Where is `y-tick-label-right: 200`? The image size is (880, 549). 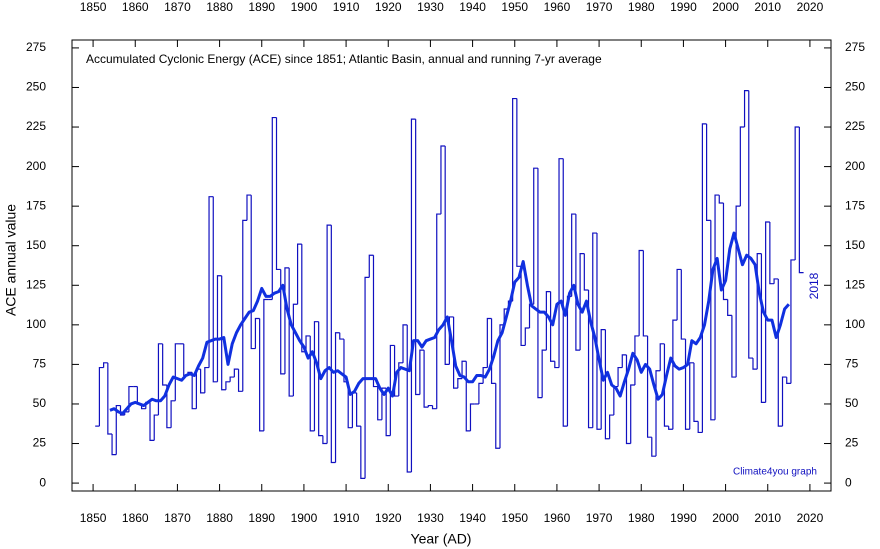 y-tick-label-right: 200 is located at coordinates (855, 166).